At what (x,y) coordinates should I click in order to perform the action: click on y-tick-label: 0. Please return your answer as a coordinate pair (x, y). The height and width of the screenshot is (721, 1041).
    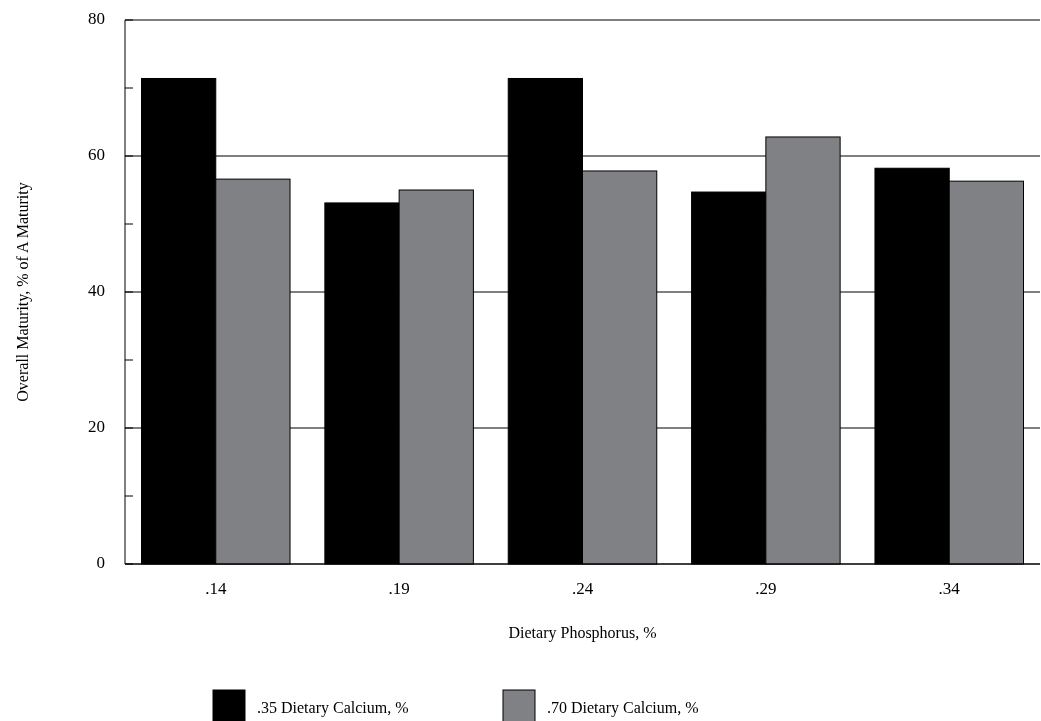
    Looking at the image, I should click on (100, 562).